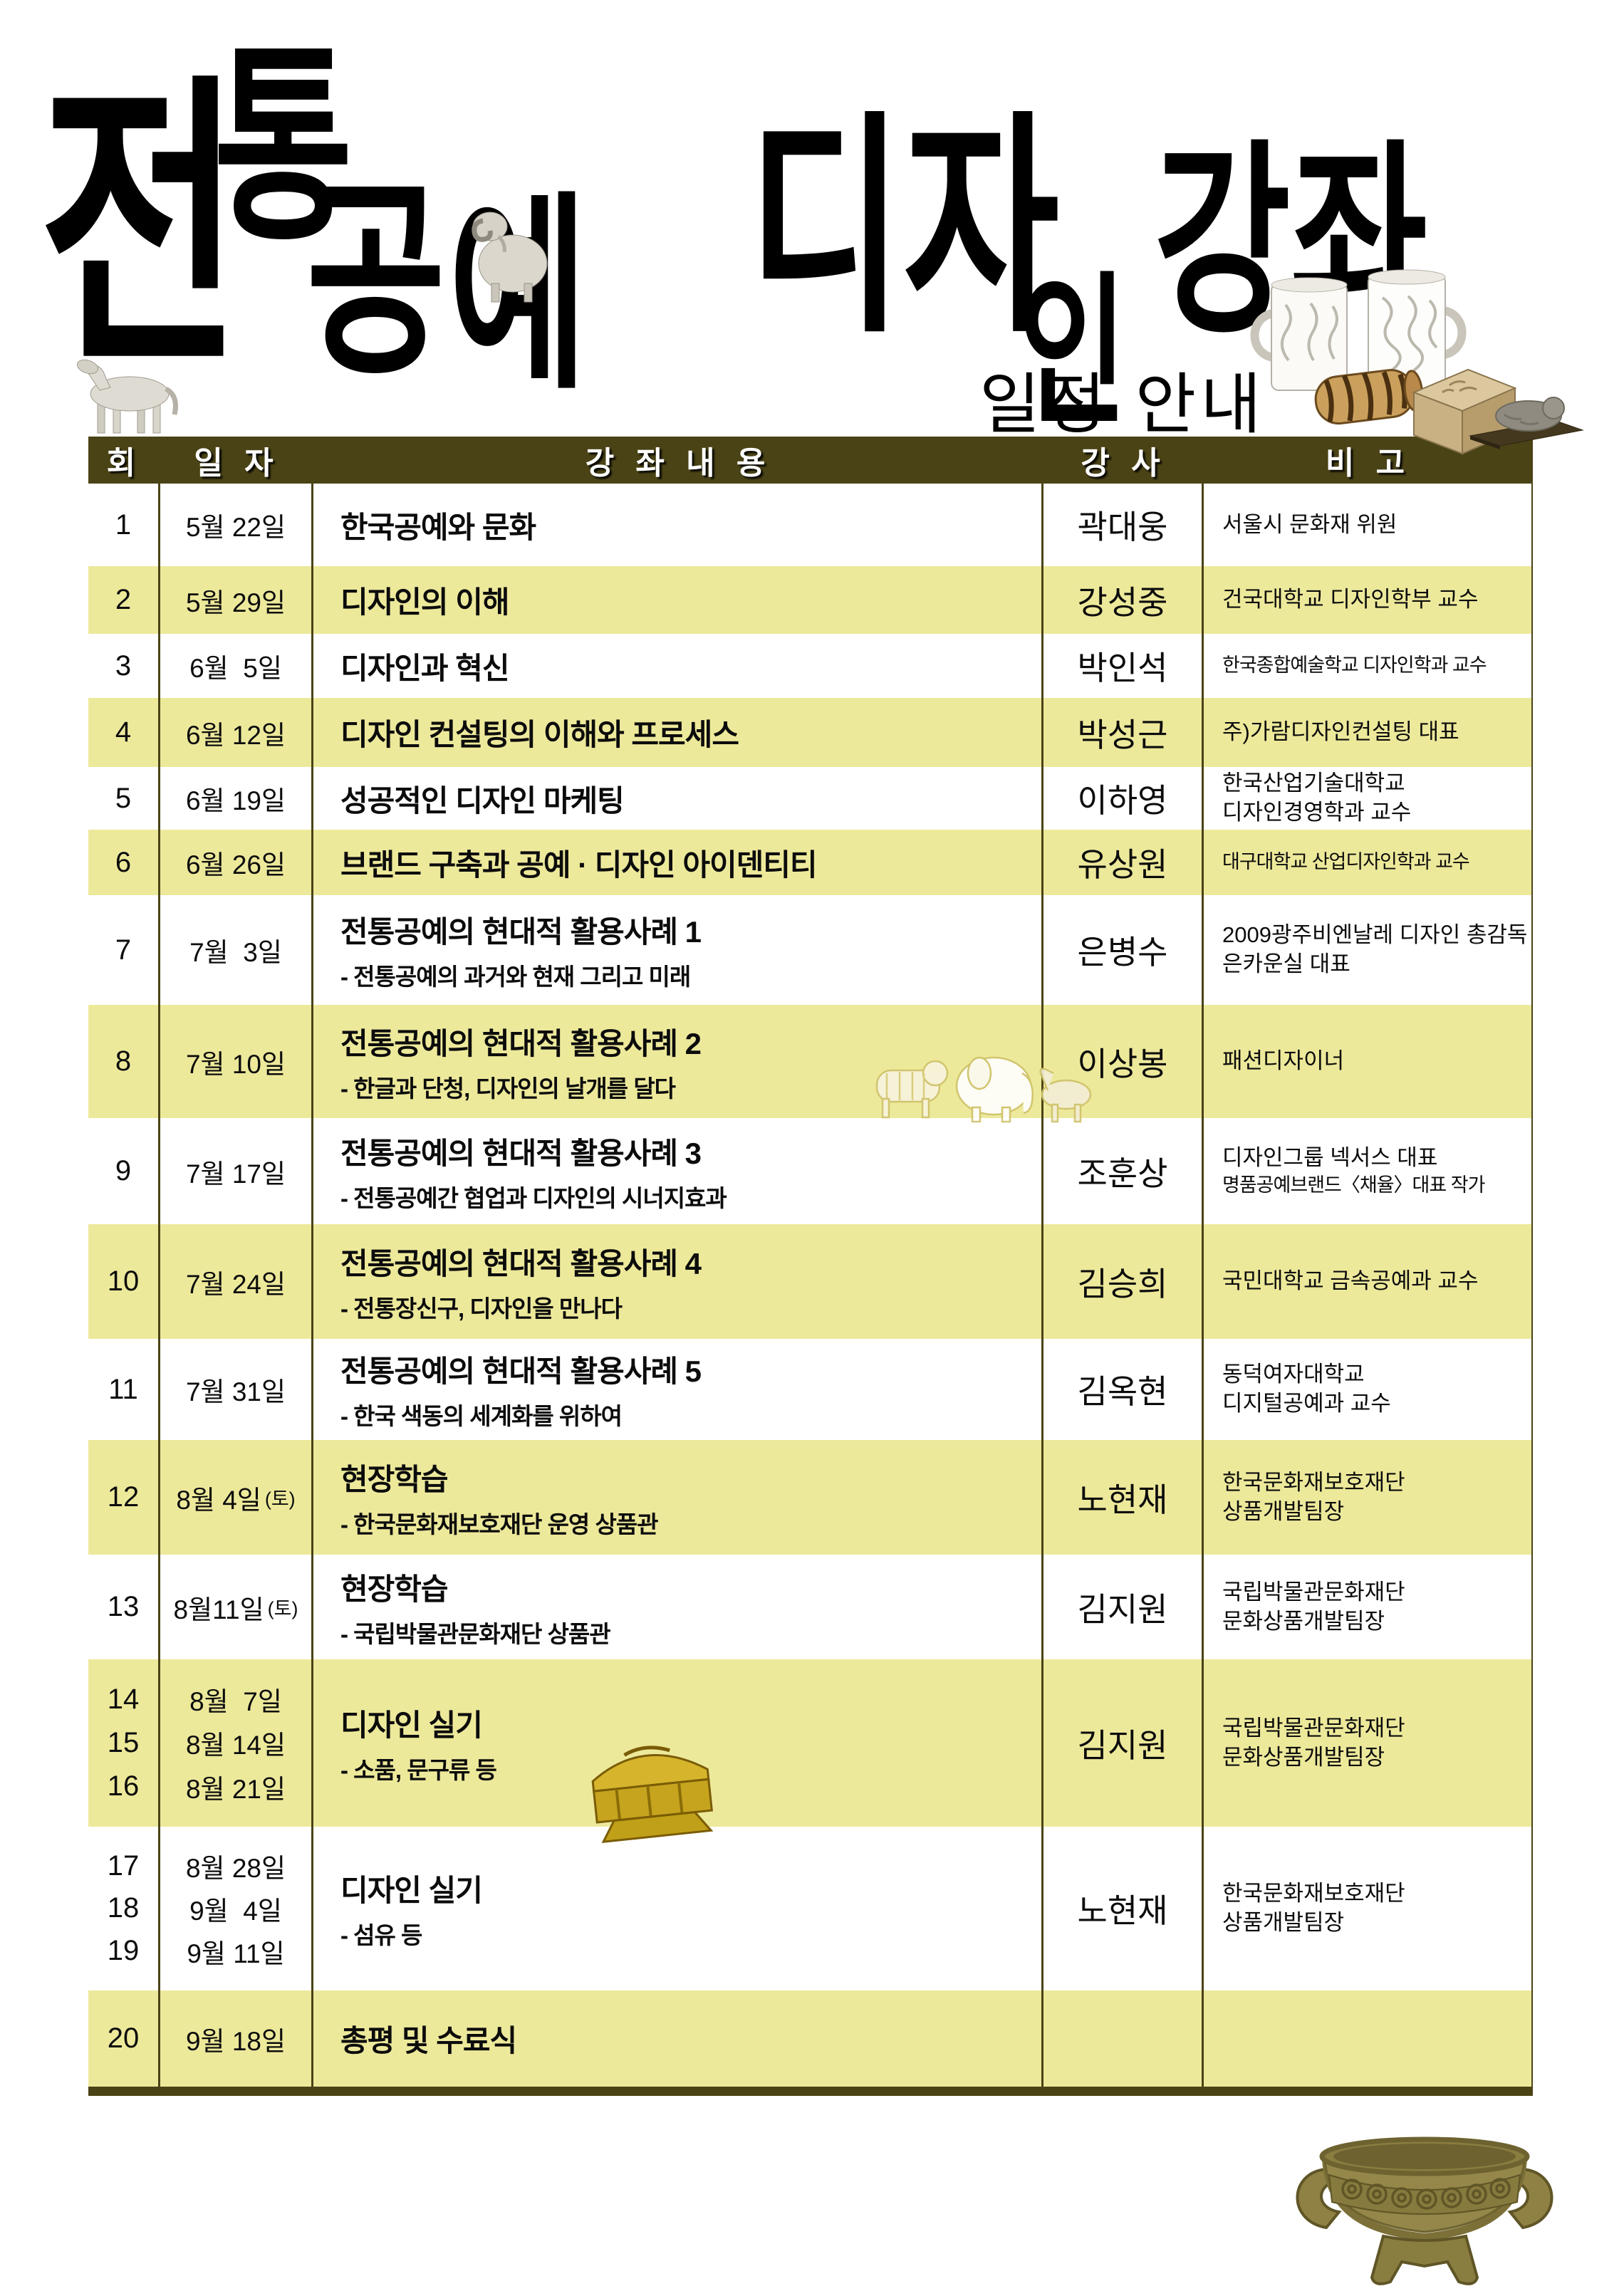 The height and width of the screenshot is (2296, 1624). Describe the element at coordinates (521, 1371) in the screenshot. I see `lecture-title: 전통공예의 현대적 활용사례 5` at that location.